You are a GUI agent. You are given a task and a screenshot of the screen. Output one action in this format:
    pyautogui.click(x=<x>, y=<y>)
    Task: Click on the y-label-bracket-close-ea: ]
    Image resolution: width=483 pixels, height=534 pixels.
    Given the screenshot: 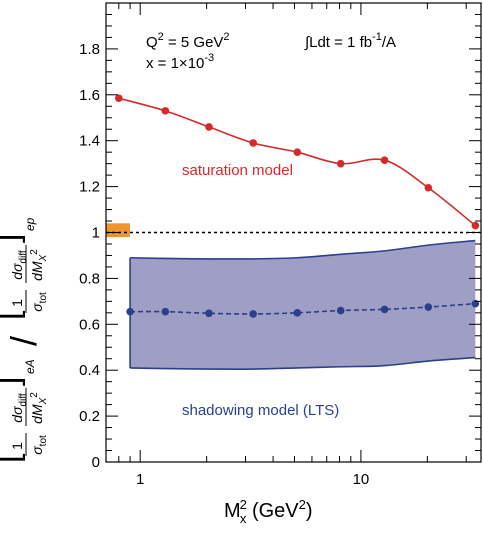 What is the action you would take?
    pyautogui.click(x=13, y=381)
    